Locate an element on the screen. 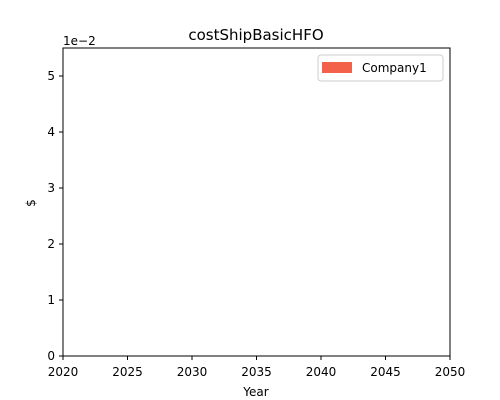  y-tick-label: 2 is located at coordinates (51, 244).